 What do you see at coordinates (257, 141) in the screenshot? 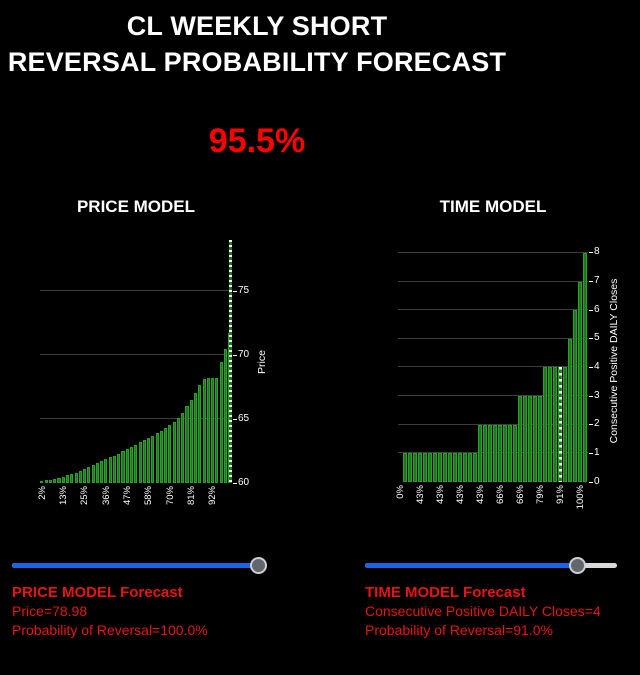
I see `combined-probability-value: 95.5%` at bounding box center [257, 141].